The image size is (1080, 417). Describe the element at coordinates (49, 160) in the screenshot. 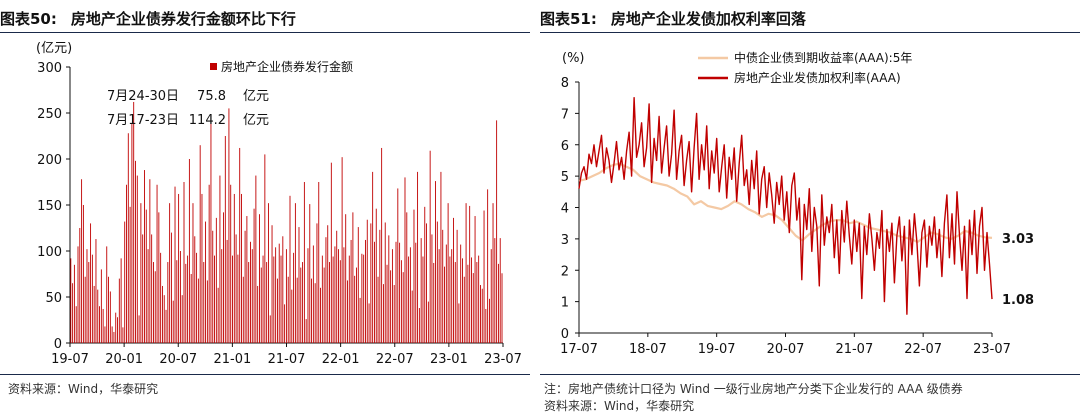

I see `left-y-tick-label: 200` at that location.